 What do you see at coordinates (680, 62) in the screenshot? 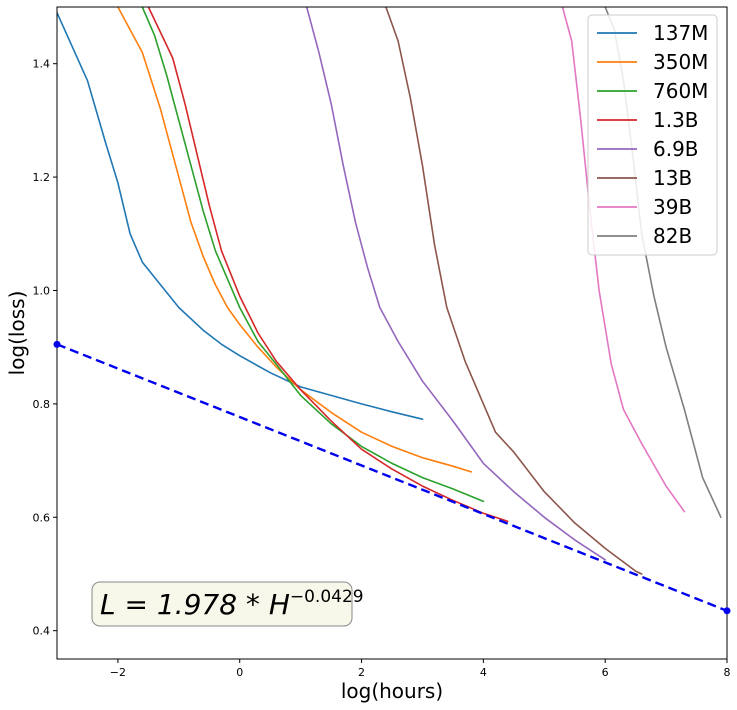
I see `legend-label: 350M` at bounding box center [680, 62].